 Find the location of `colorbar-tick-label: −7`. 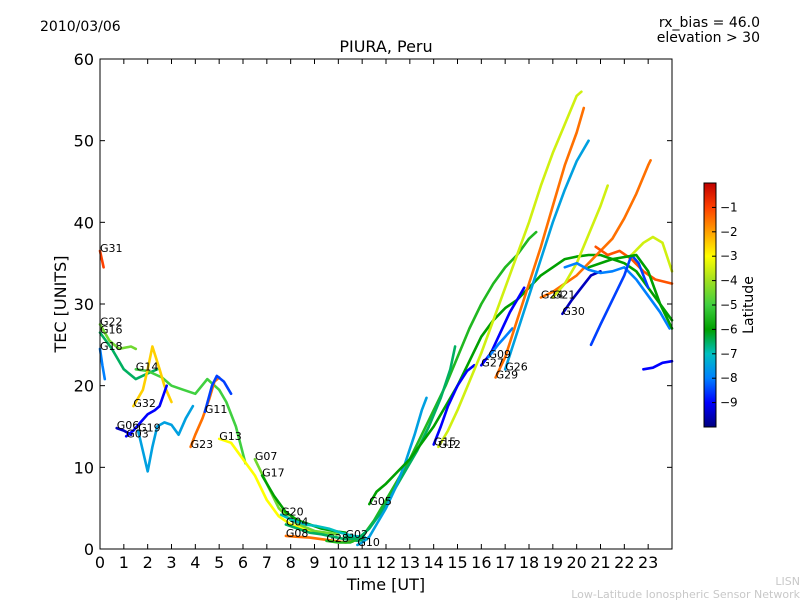

colorbar-tick-label: −7 is located at coordinates (729, 354).